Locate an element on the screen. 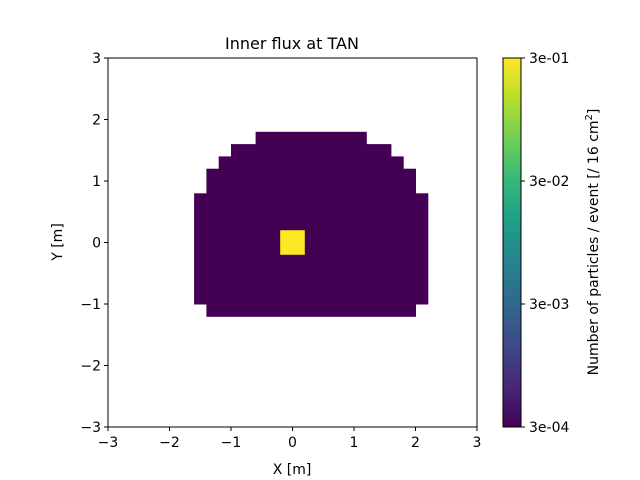 The height and width of the screenshot is (480, 640). colorbar-tick-label: 3e-01 is located at coordinates (549, 59).